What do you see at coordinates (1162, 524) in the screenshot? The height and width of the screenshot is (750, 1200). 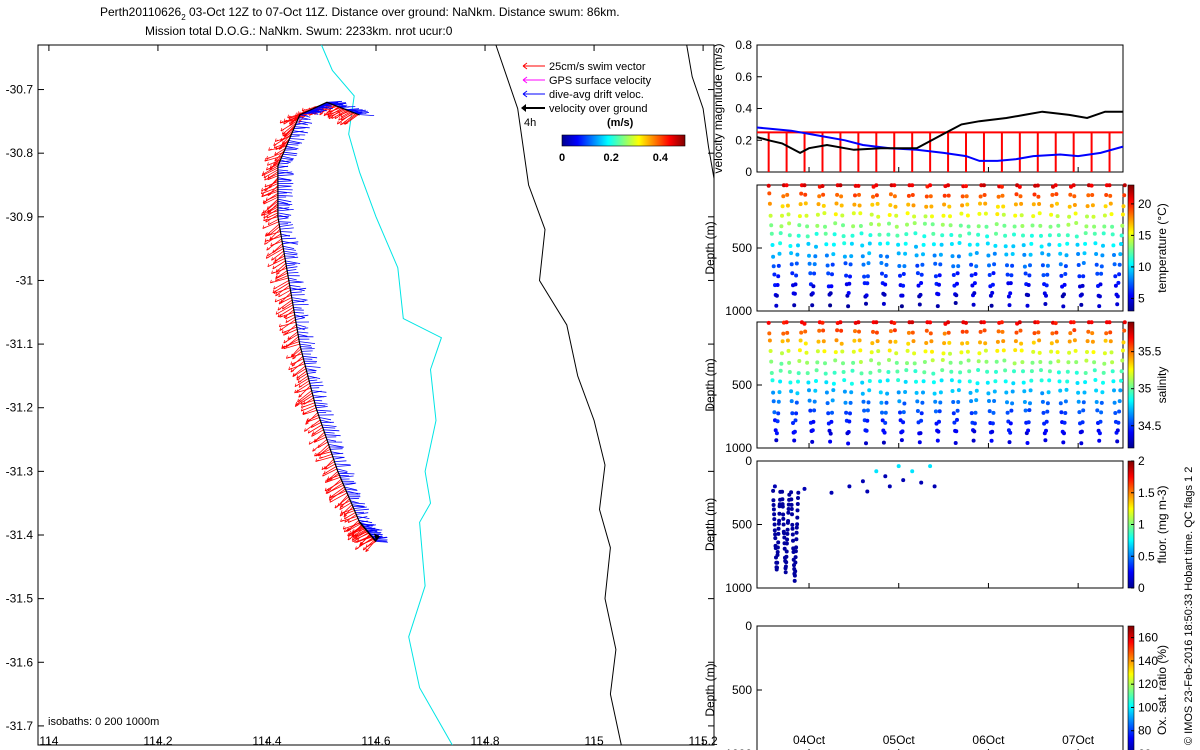 I see `colorbar-label: fluor. (mg m-3)` at bounding box center [1162, 524].